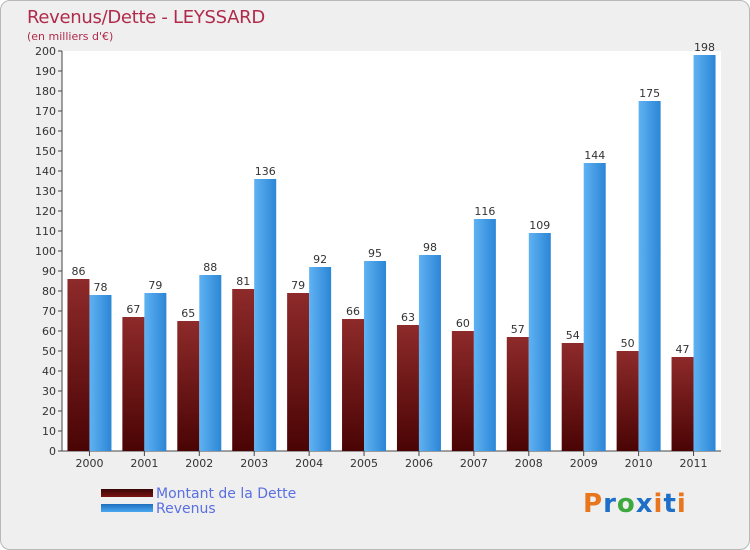 The width and height of the screenshot is (750, 550). What do you see at coordinates (210, 267) in the screenshot?
I see `data-label: 88` at bounding box center [210, 267].